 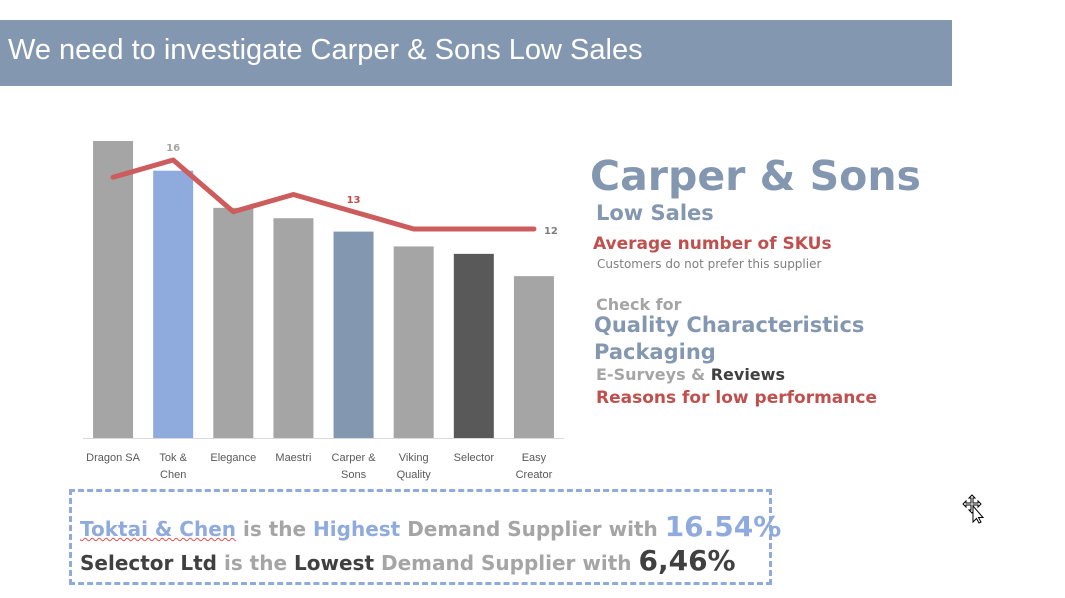 I want to click on x-tick-label: Sons, so click(x=354, y=475).